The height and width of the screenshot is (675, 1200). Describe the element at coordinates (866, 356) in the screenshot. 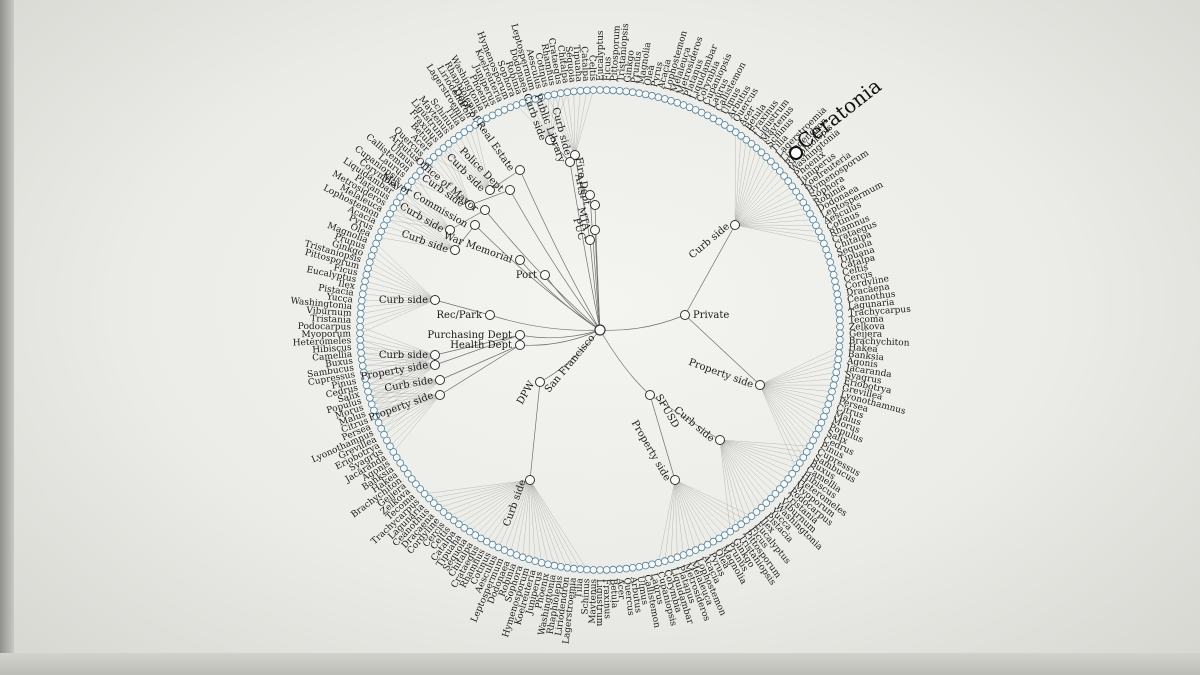

I see `leaf-label: Banksia` at that location.